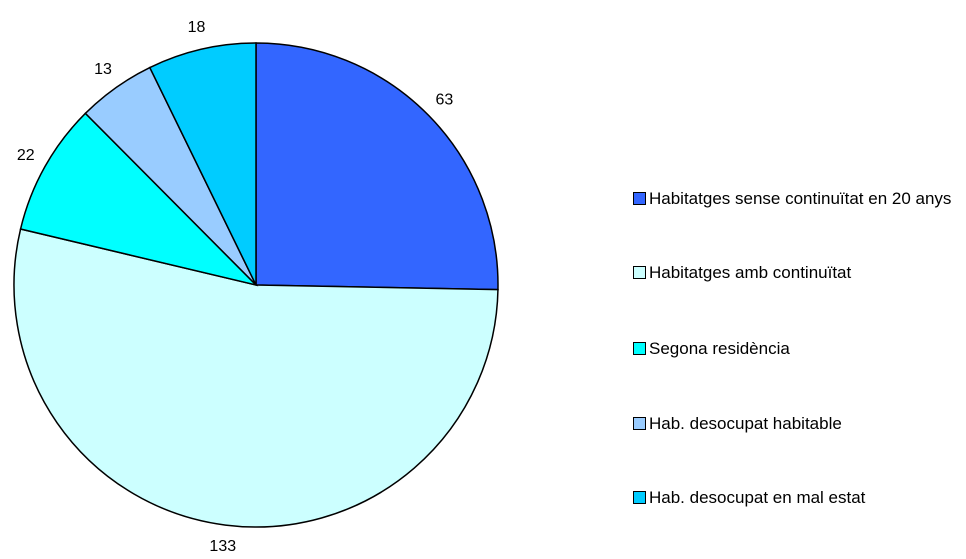 The width and height of the screenshot is (966, 559). What do you see at coordinates (445, 99) in the screenshot?
I see `data-label: 63` at bounding box center [445, 99].